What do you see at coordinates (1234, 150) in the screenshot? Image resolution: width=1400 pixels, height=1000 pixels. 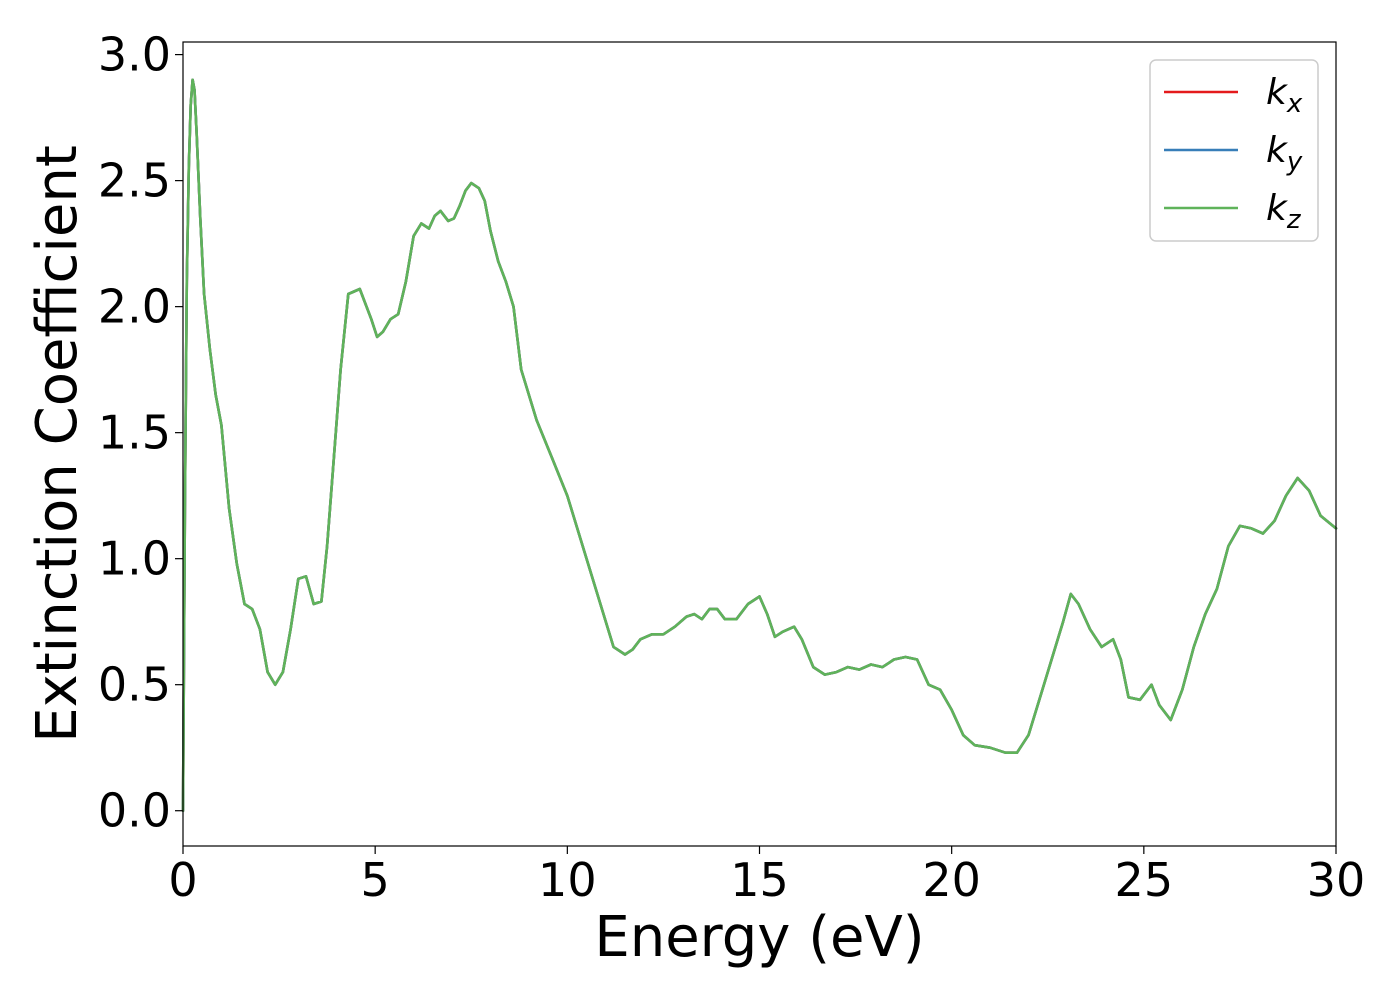 I see `legend: kx ky kz` at bounding box center [1234, 150].